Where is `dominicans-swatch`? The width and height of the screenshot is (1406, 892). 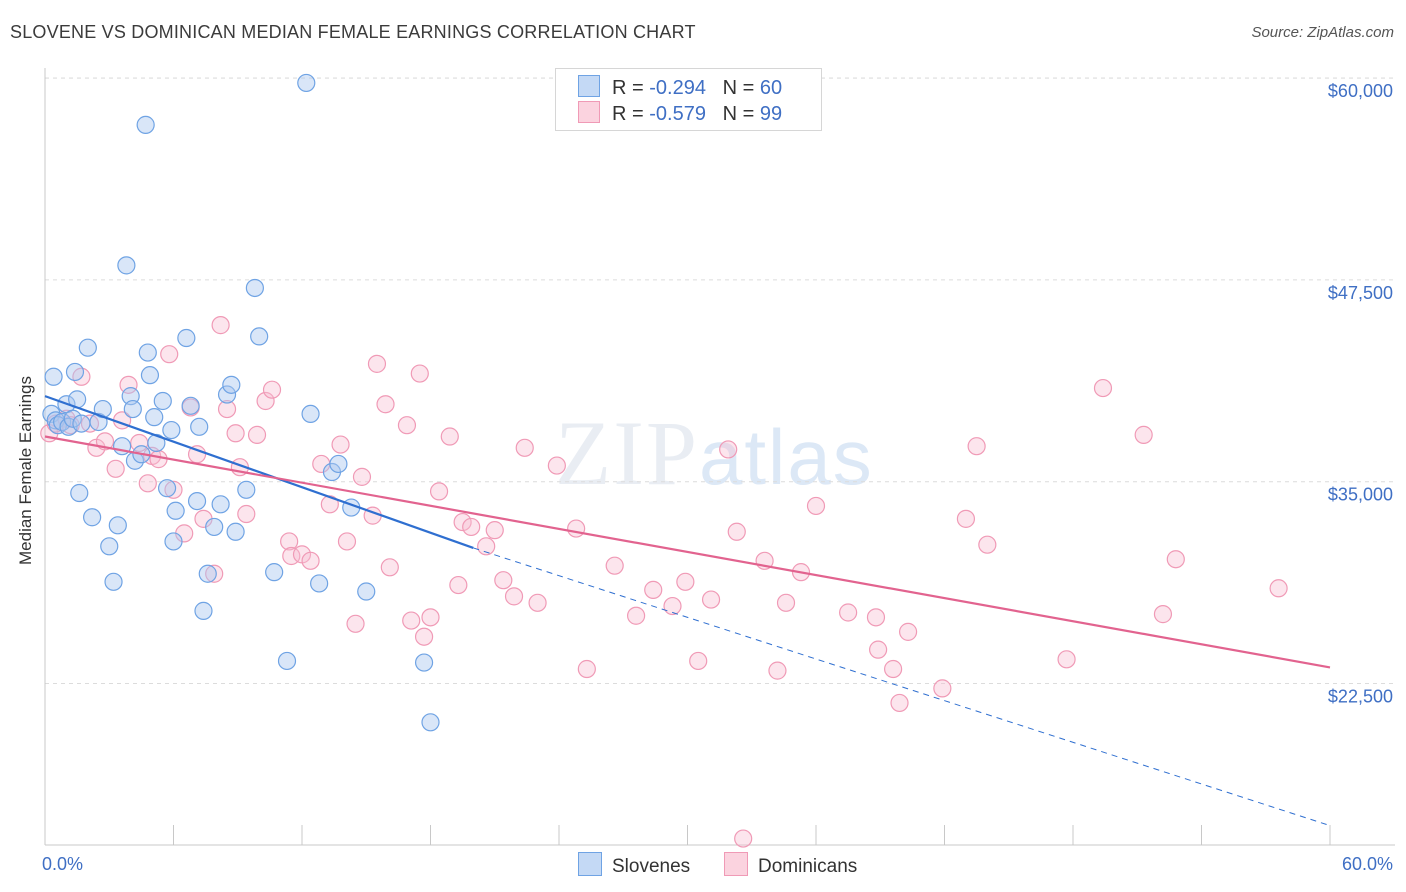
dominicans-swatch is located at coordinates (736, 864).